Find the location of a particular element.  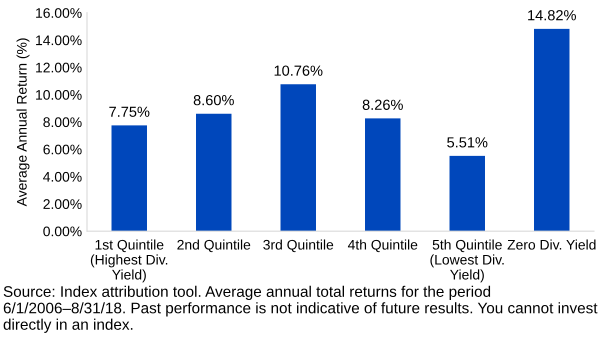

y-tick-label: 6.00% is located at coordinates (62, 149).